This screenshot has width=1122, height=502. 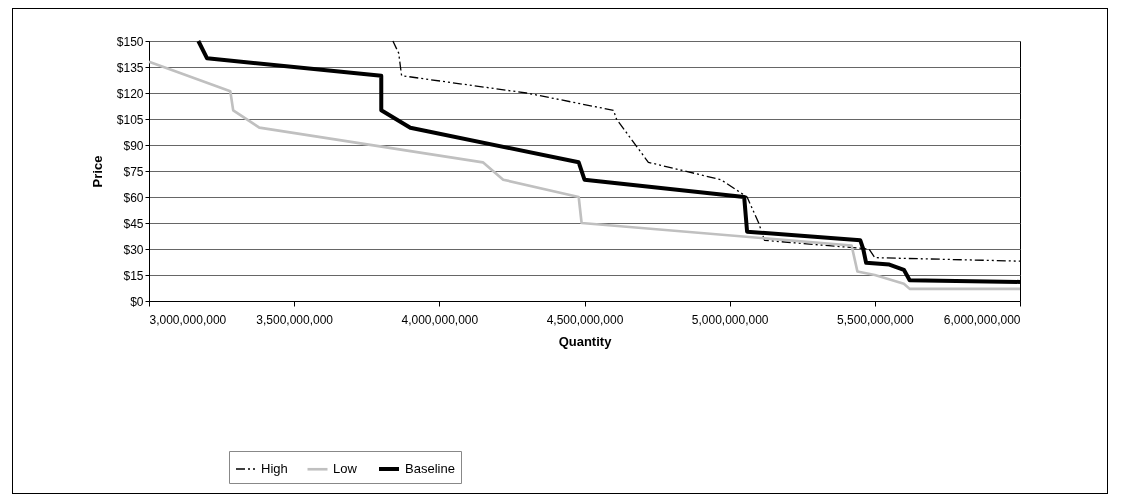 What do you see at coordinates (295, 319) in the screenshot?
I see `x-tick-label: 3,500,000,000` at bounding box center [295, 319].